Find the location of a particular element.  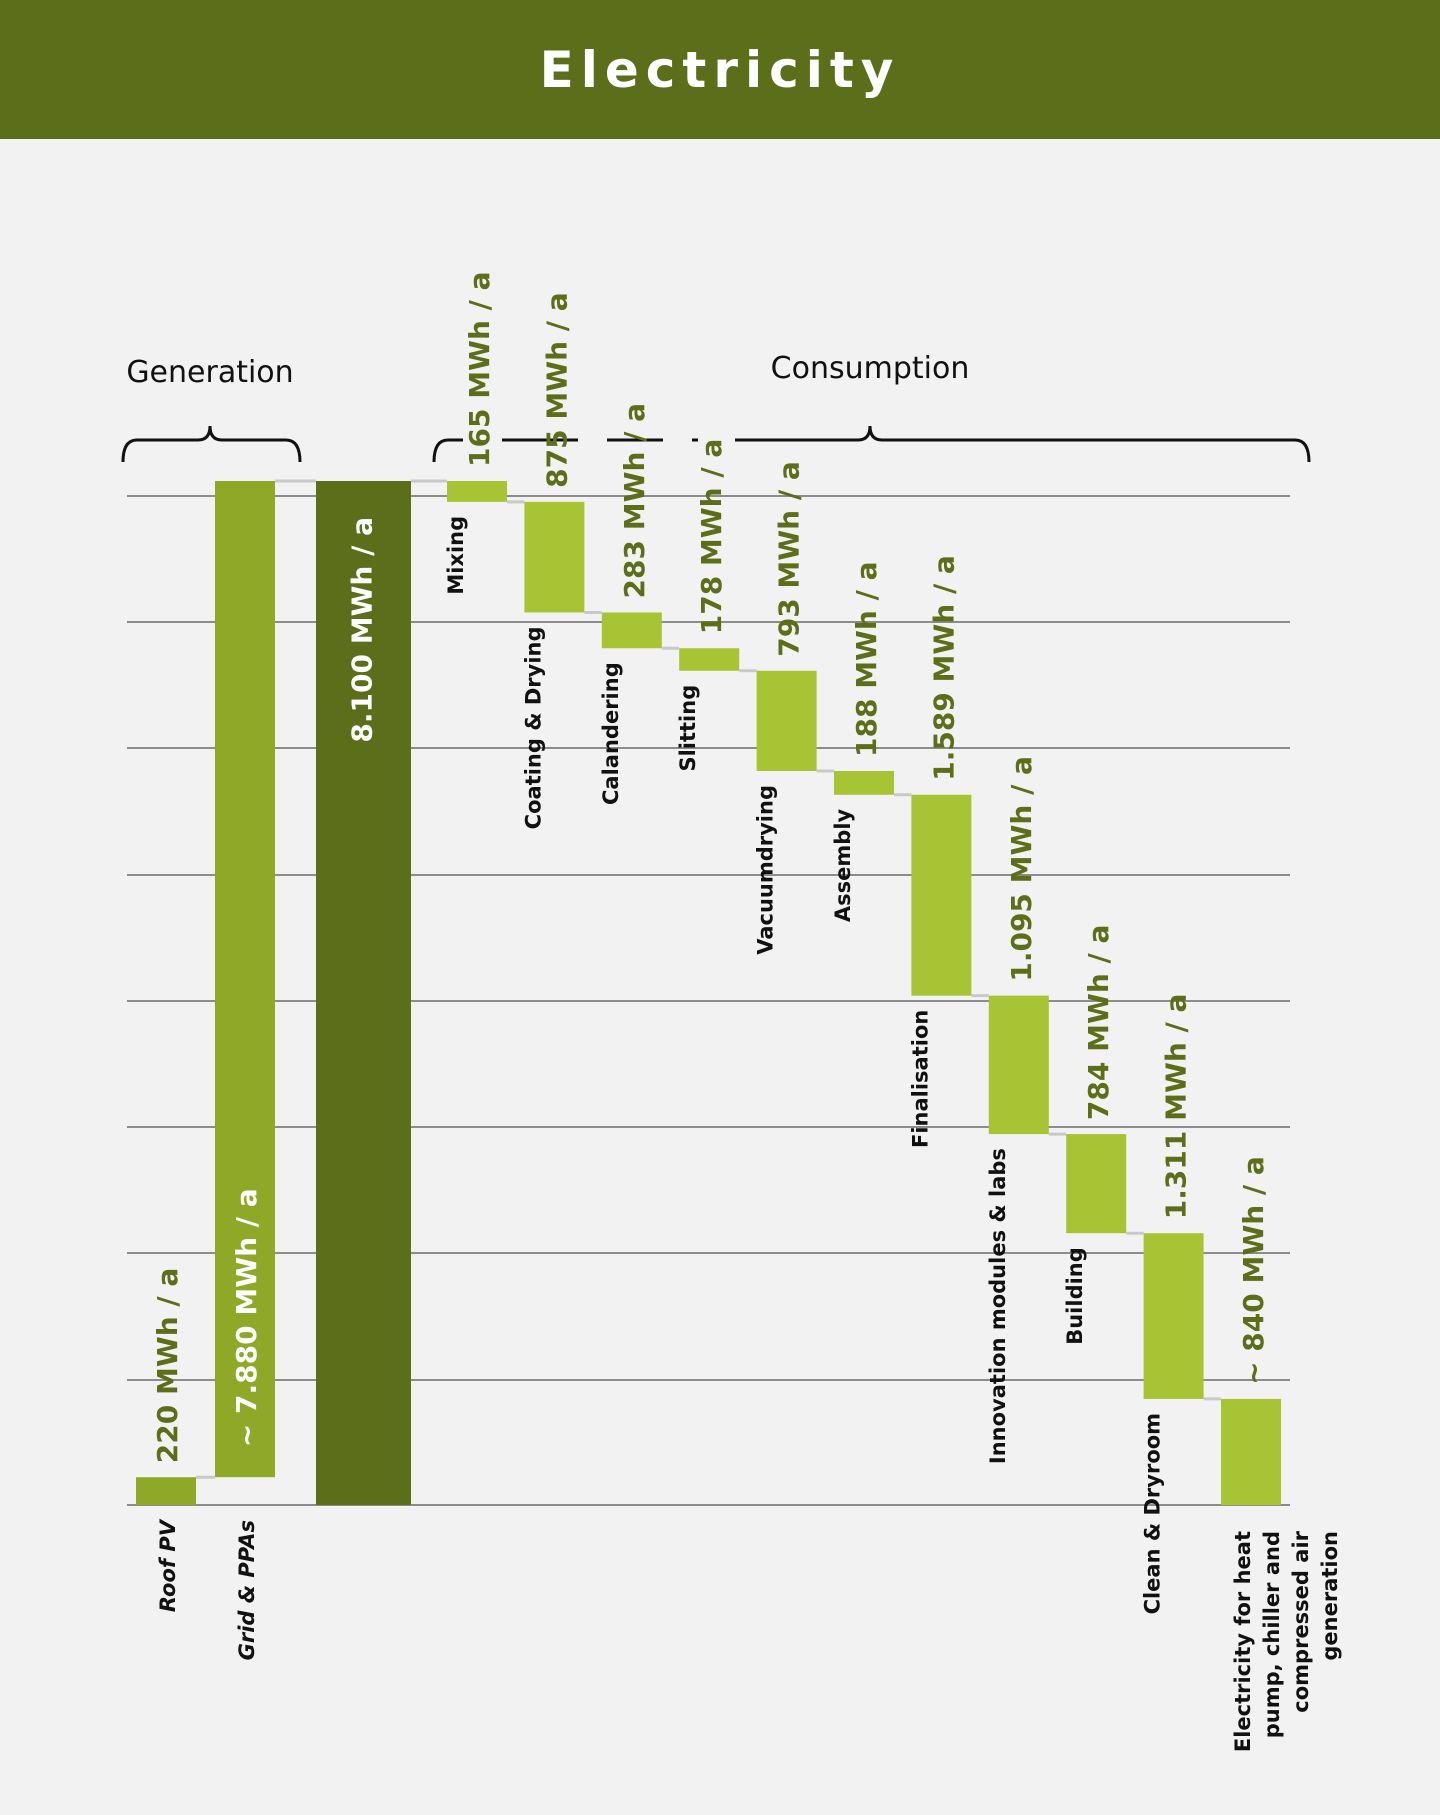

chart-title: Electricity is located at coordinates (720, 69).